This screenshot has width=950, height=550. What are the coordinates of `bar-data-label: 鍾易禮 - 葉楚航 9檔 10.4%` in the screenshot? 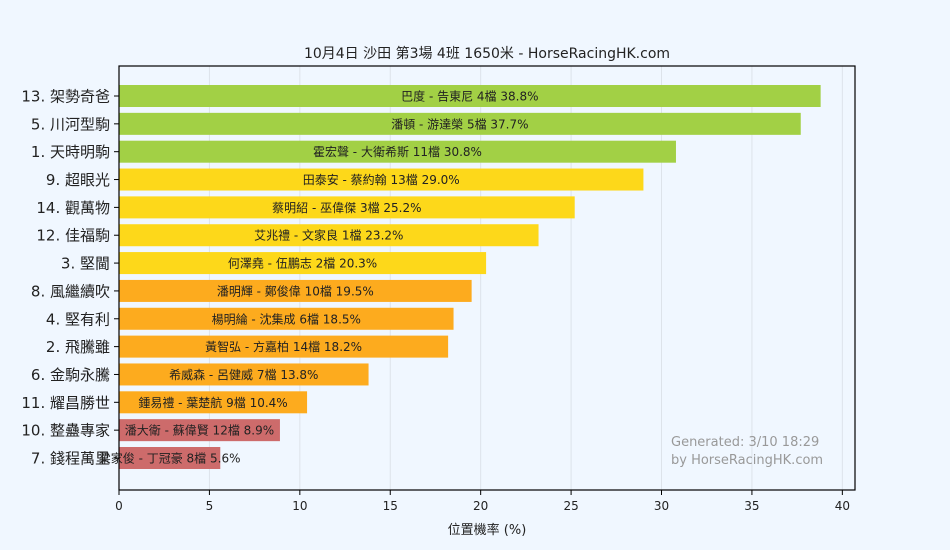 It's located at (212, 402).